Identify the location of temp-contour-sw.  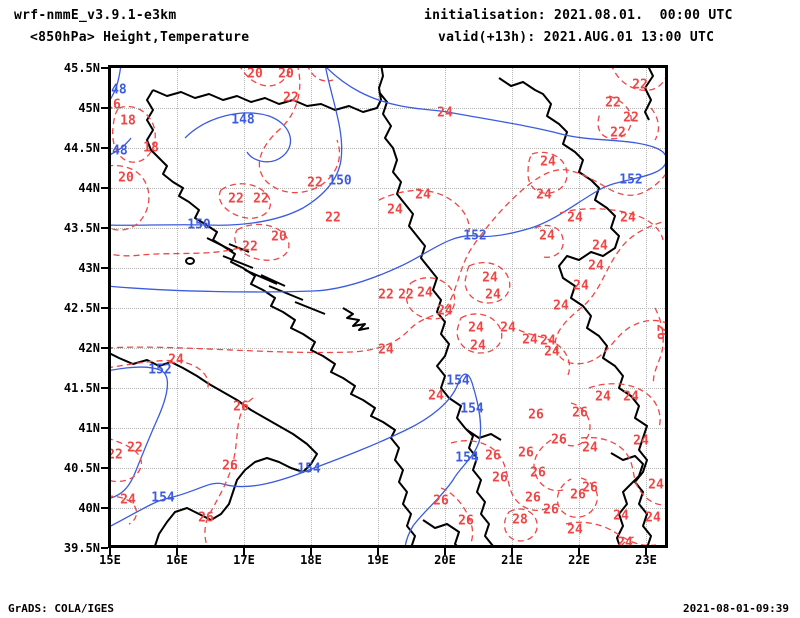
(182, 452).